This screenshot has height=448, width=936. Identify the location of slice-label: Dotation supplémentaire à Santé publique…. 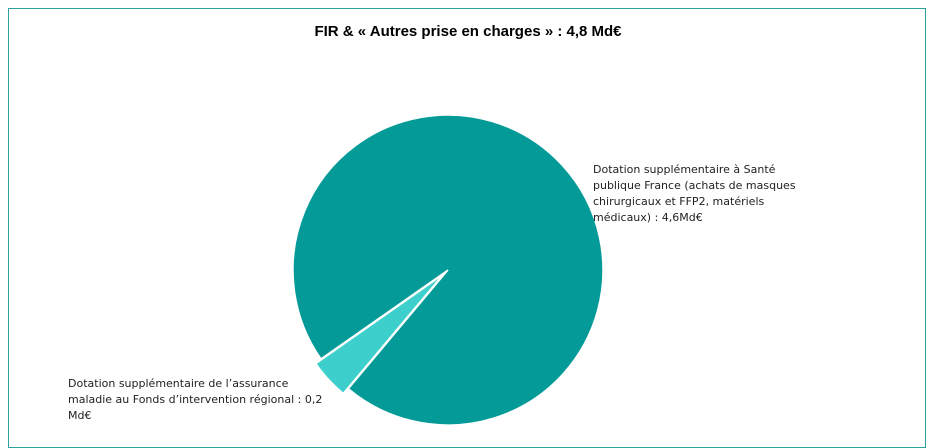
(694, 193).